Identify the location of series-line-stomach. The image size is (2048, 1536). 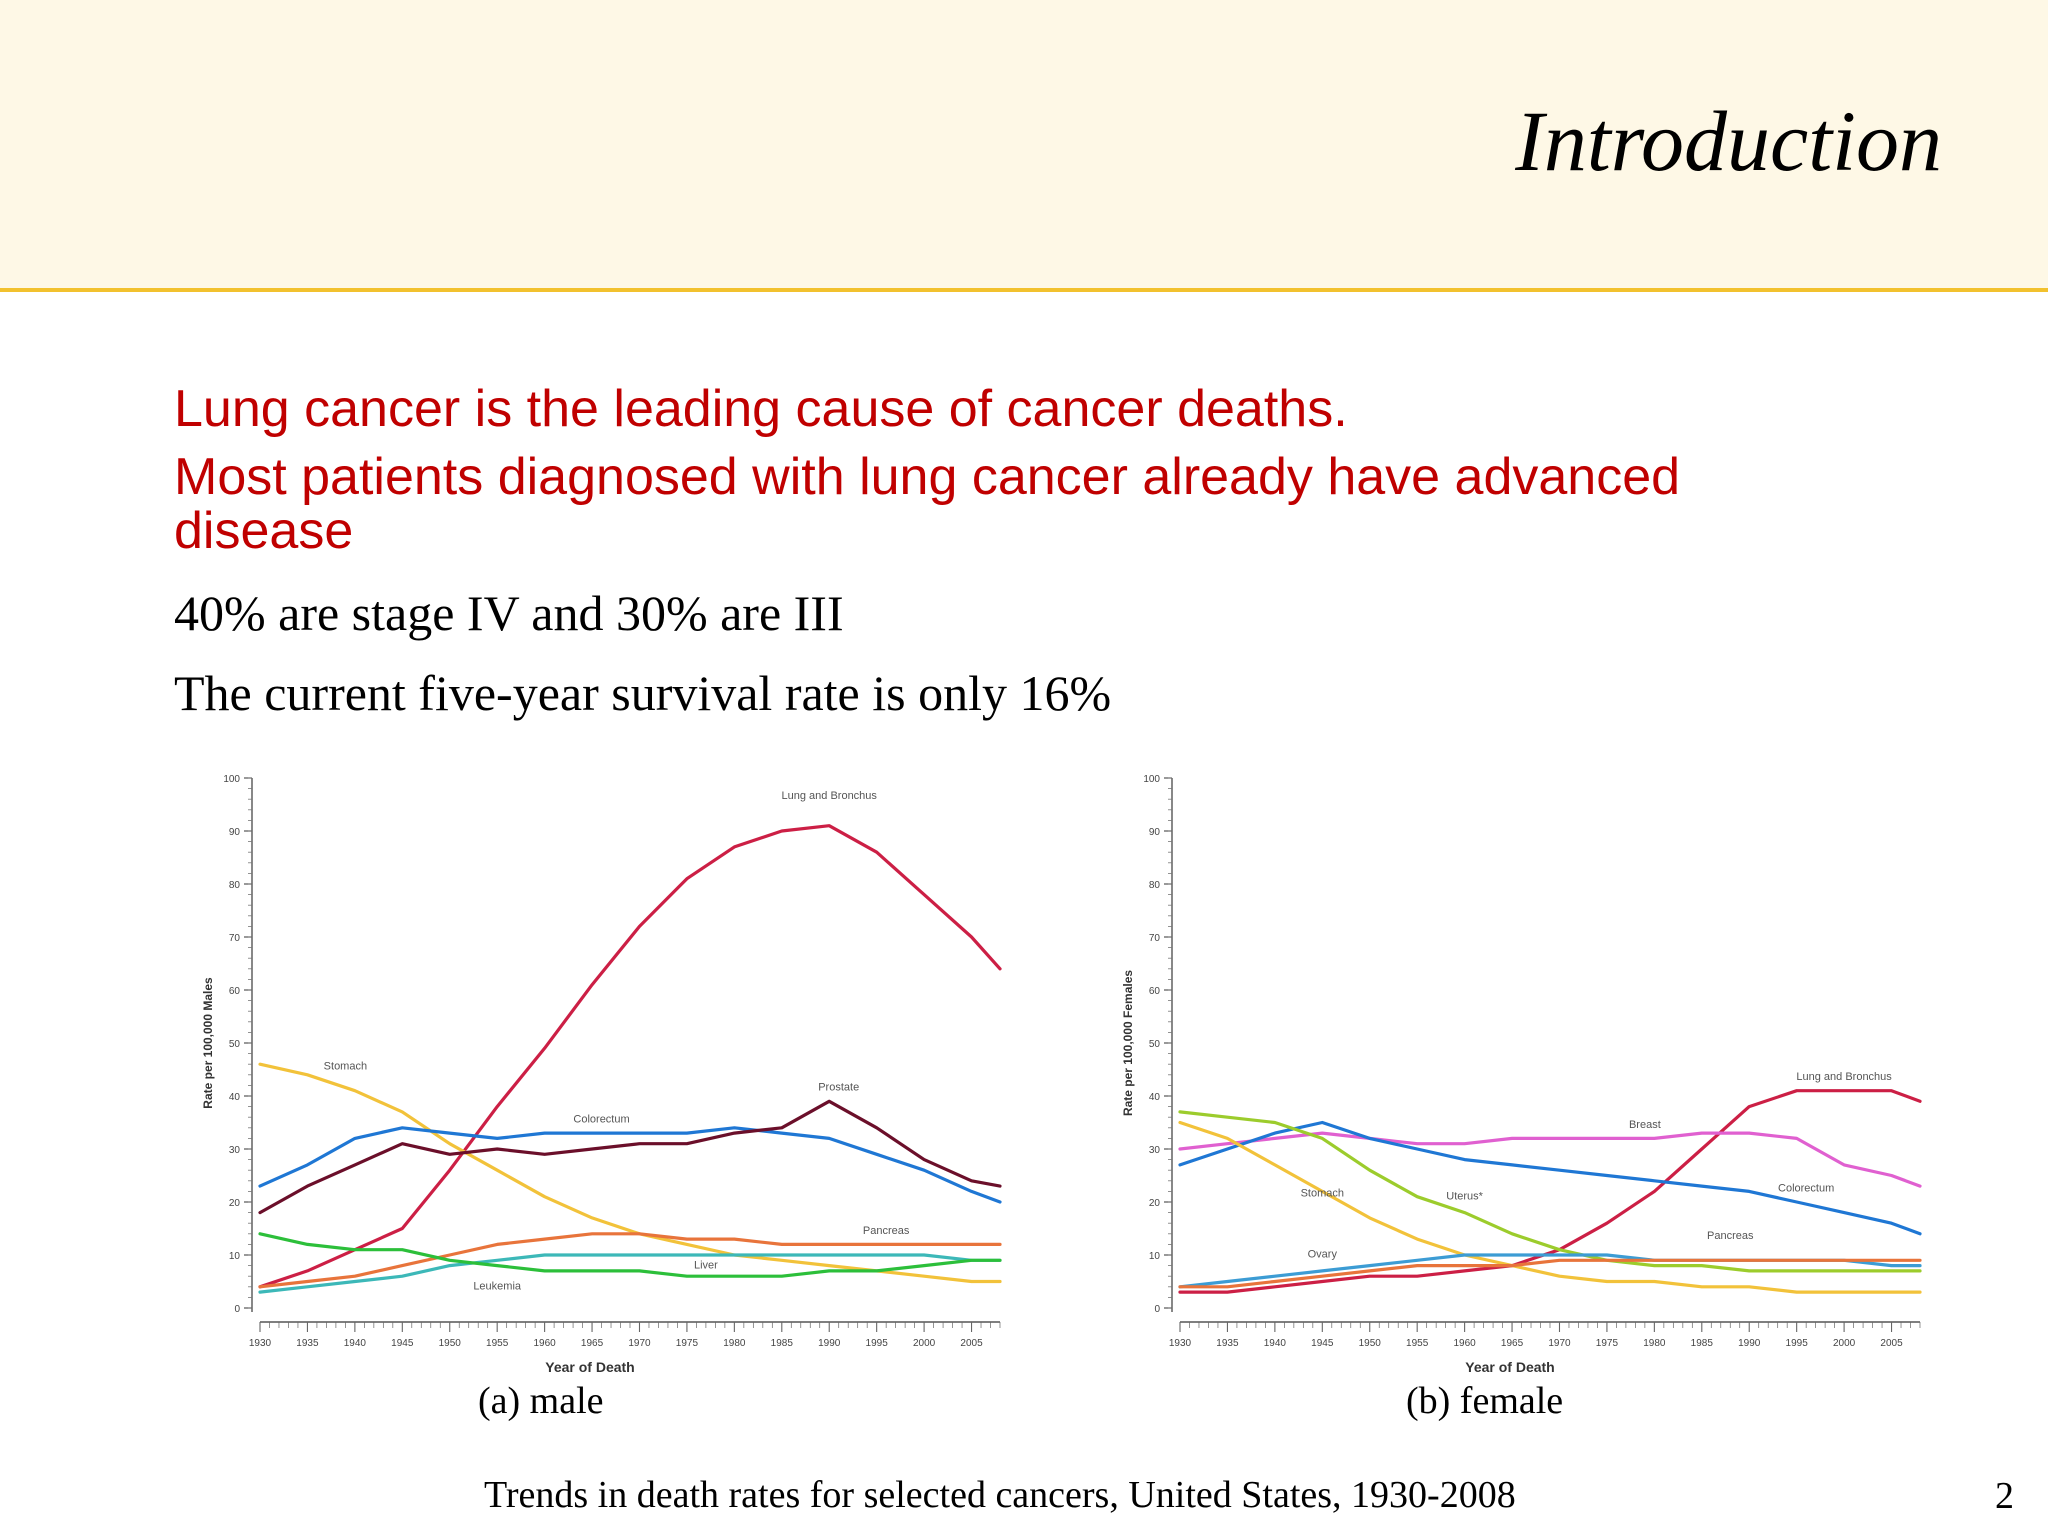
(1550, 1207).